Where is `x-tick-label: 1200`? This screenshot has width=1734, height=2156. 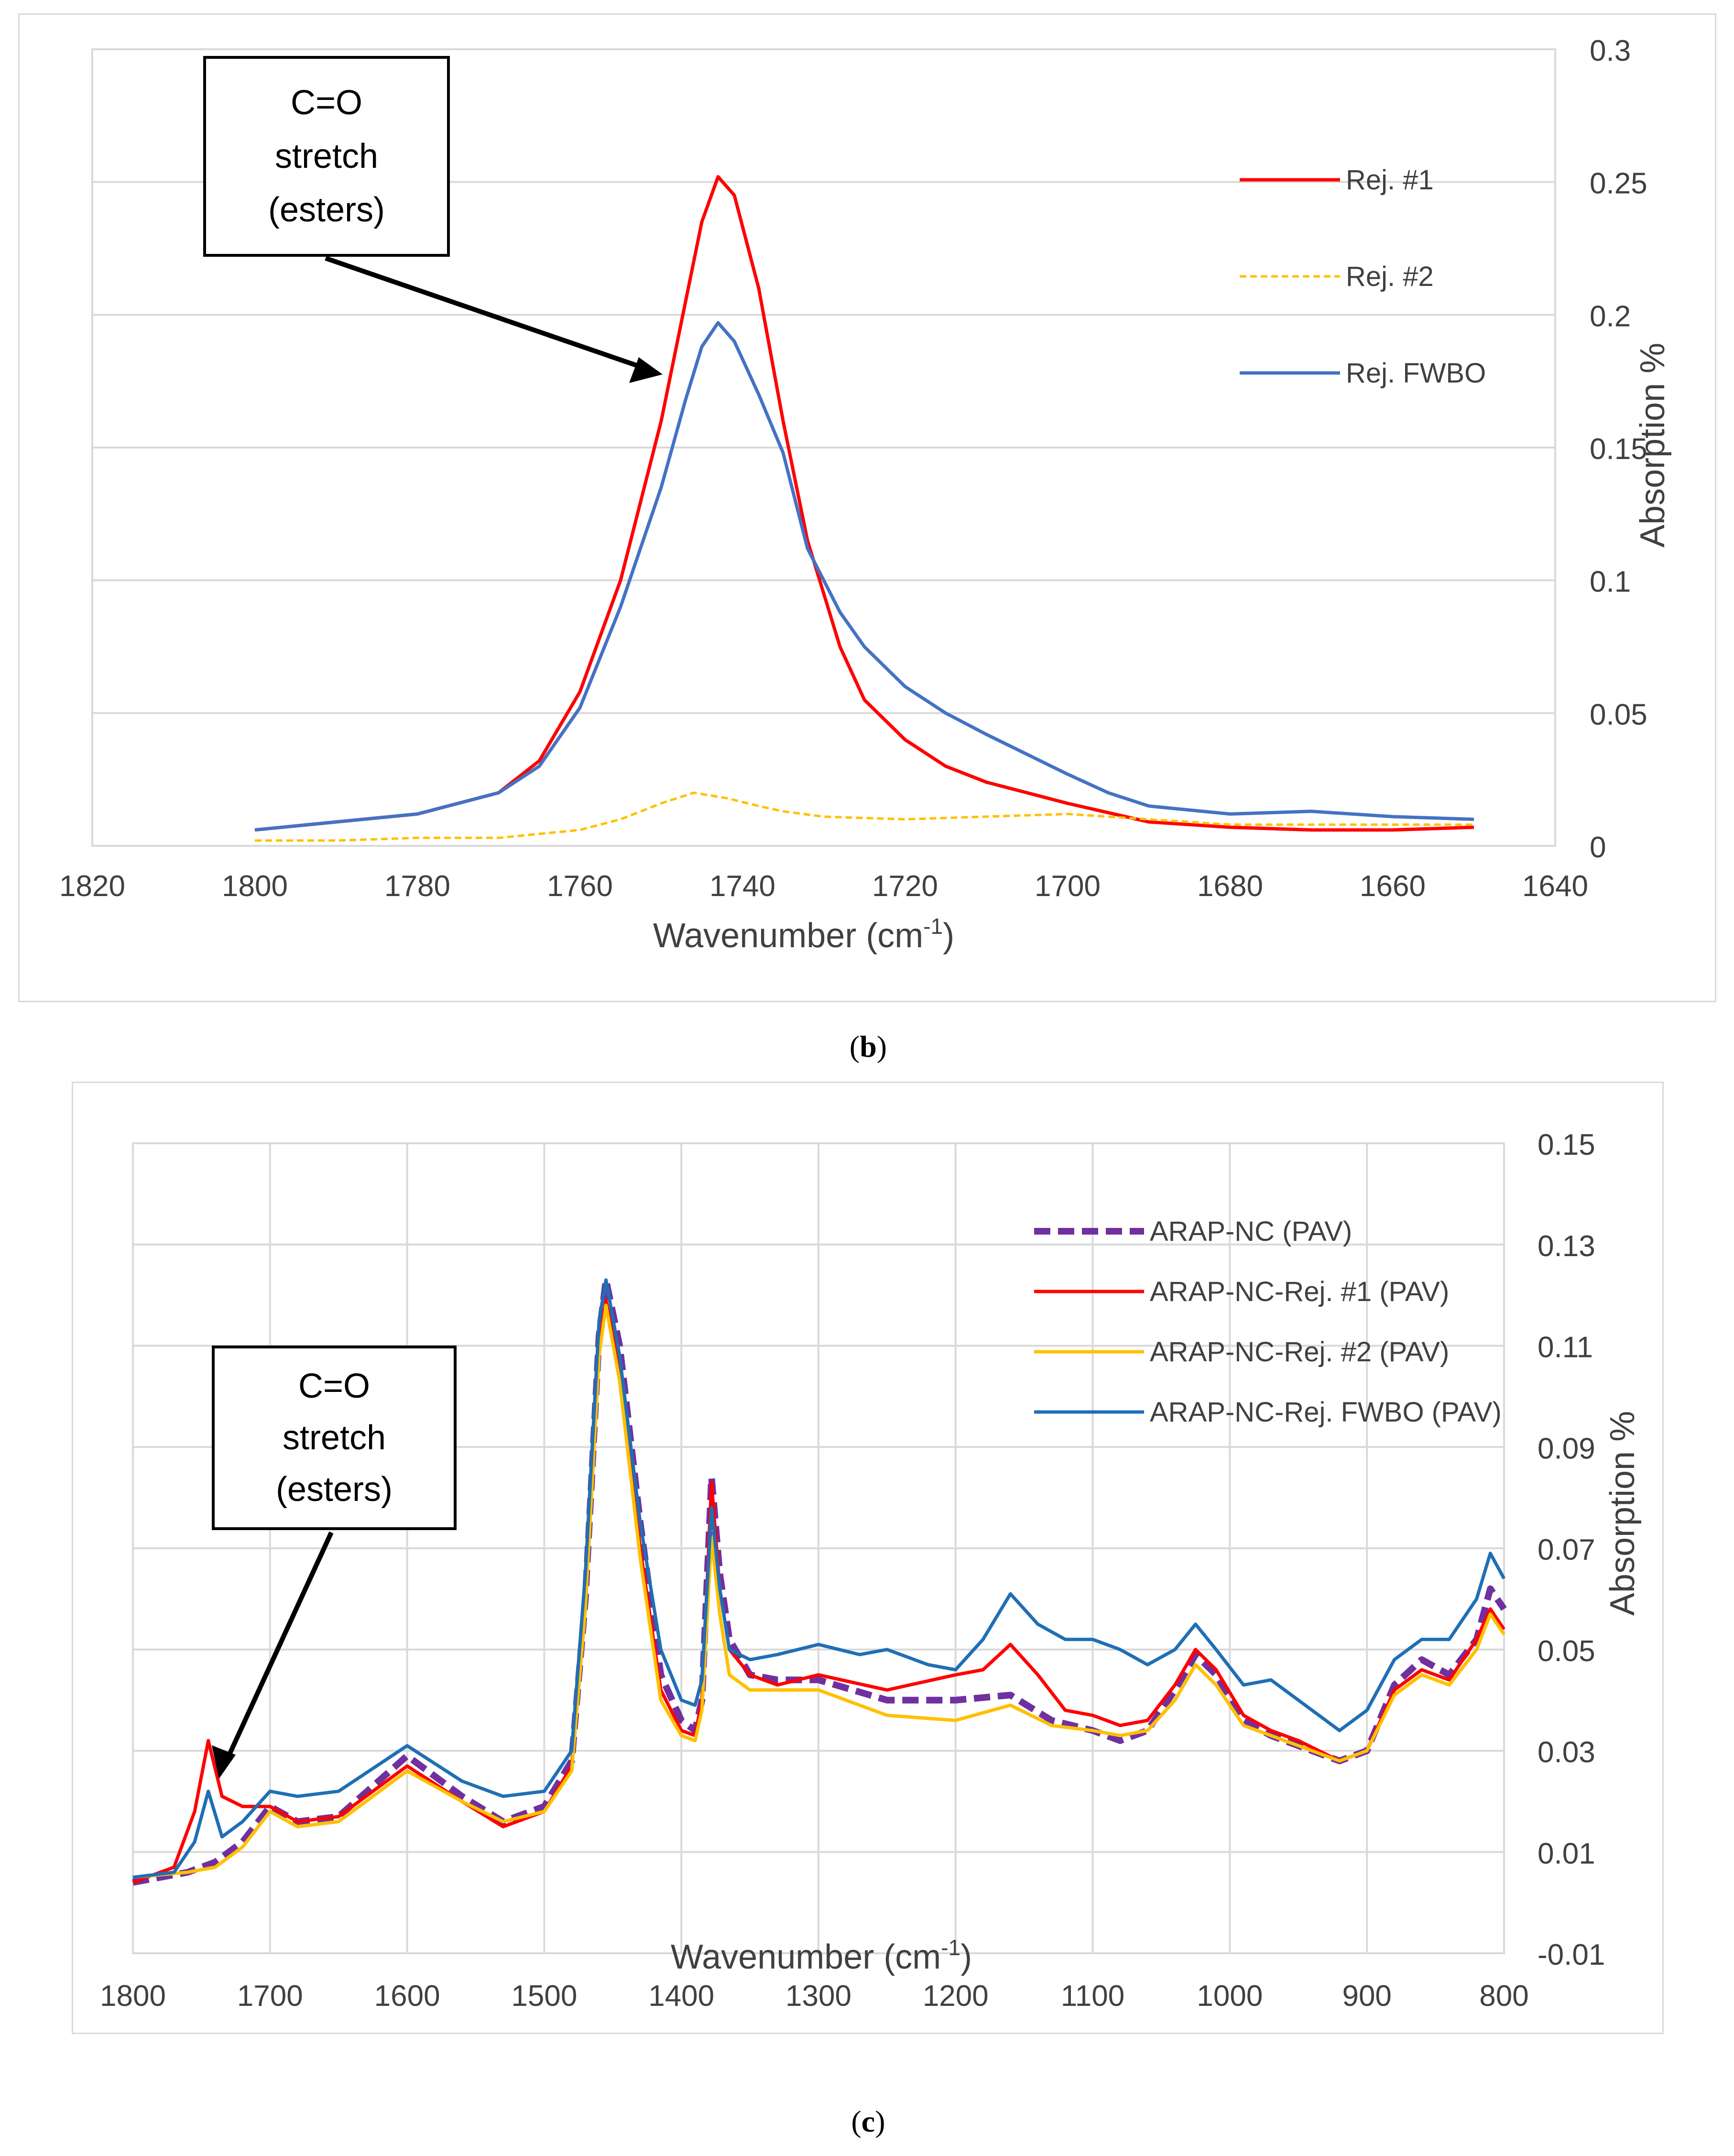
x-tick-label: 1200 is located at coordinates (956, 1997).